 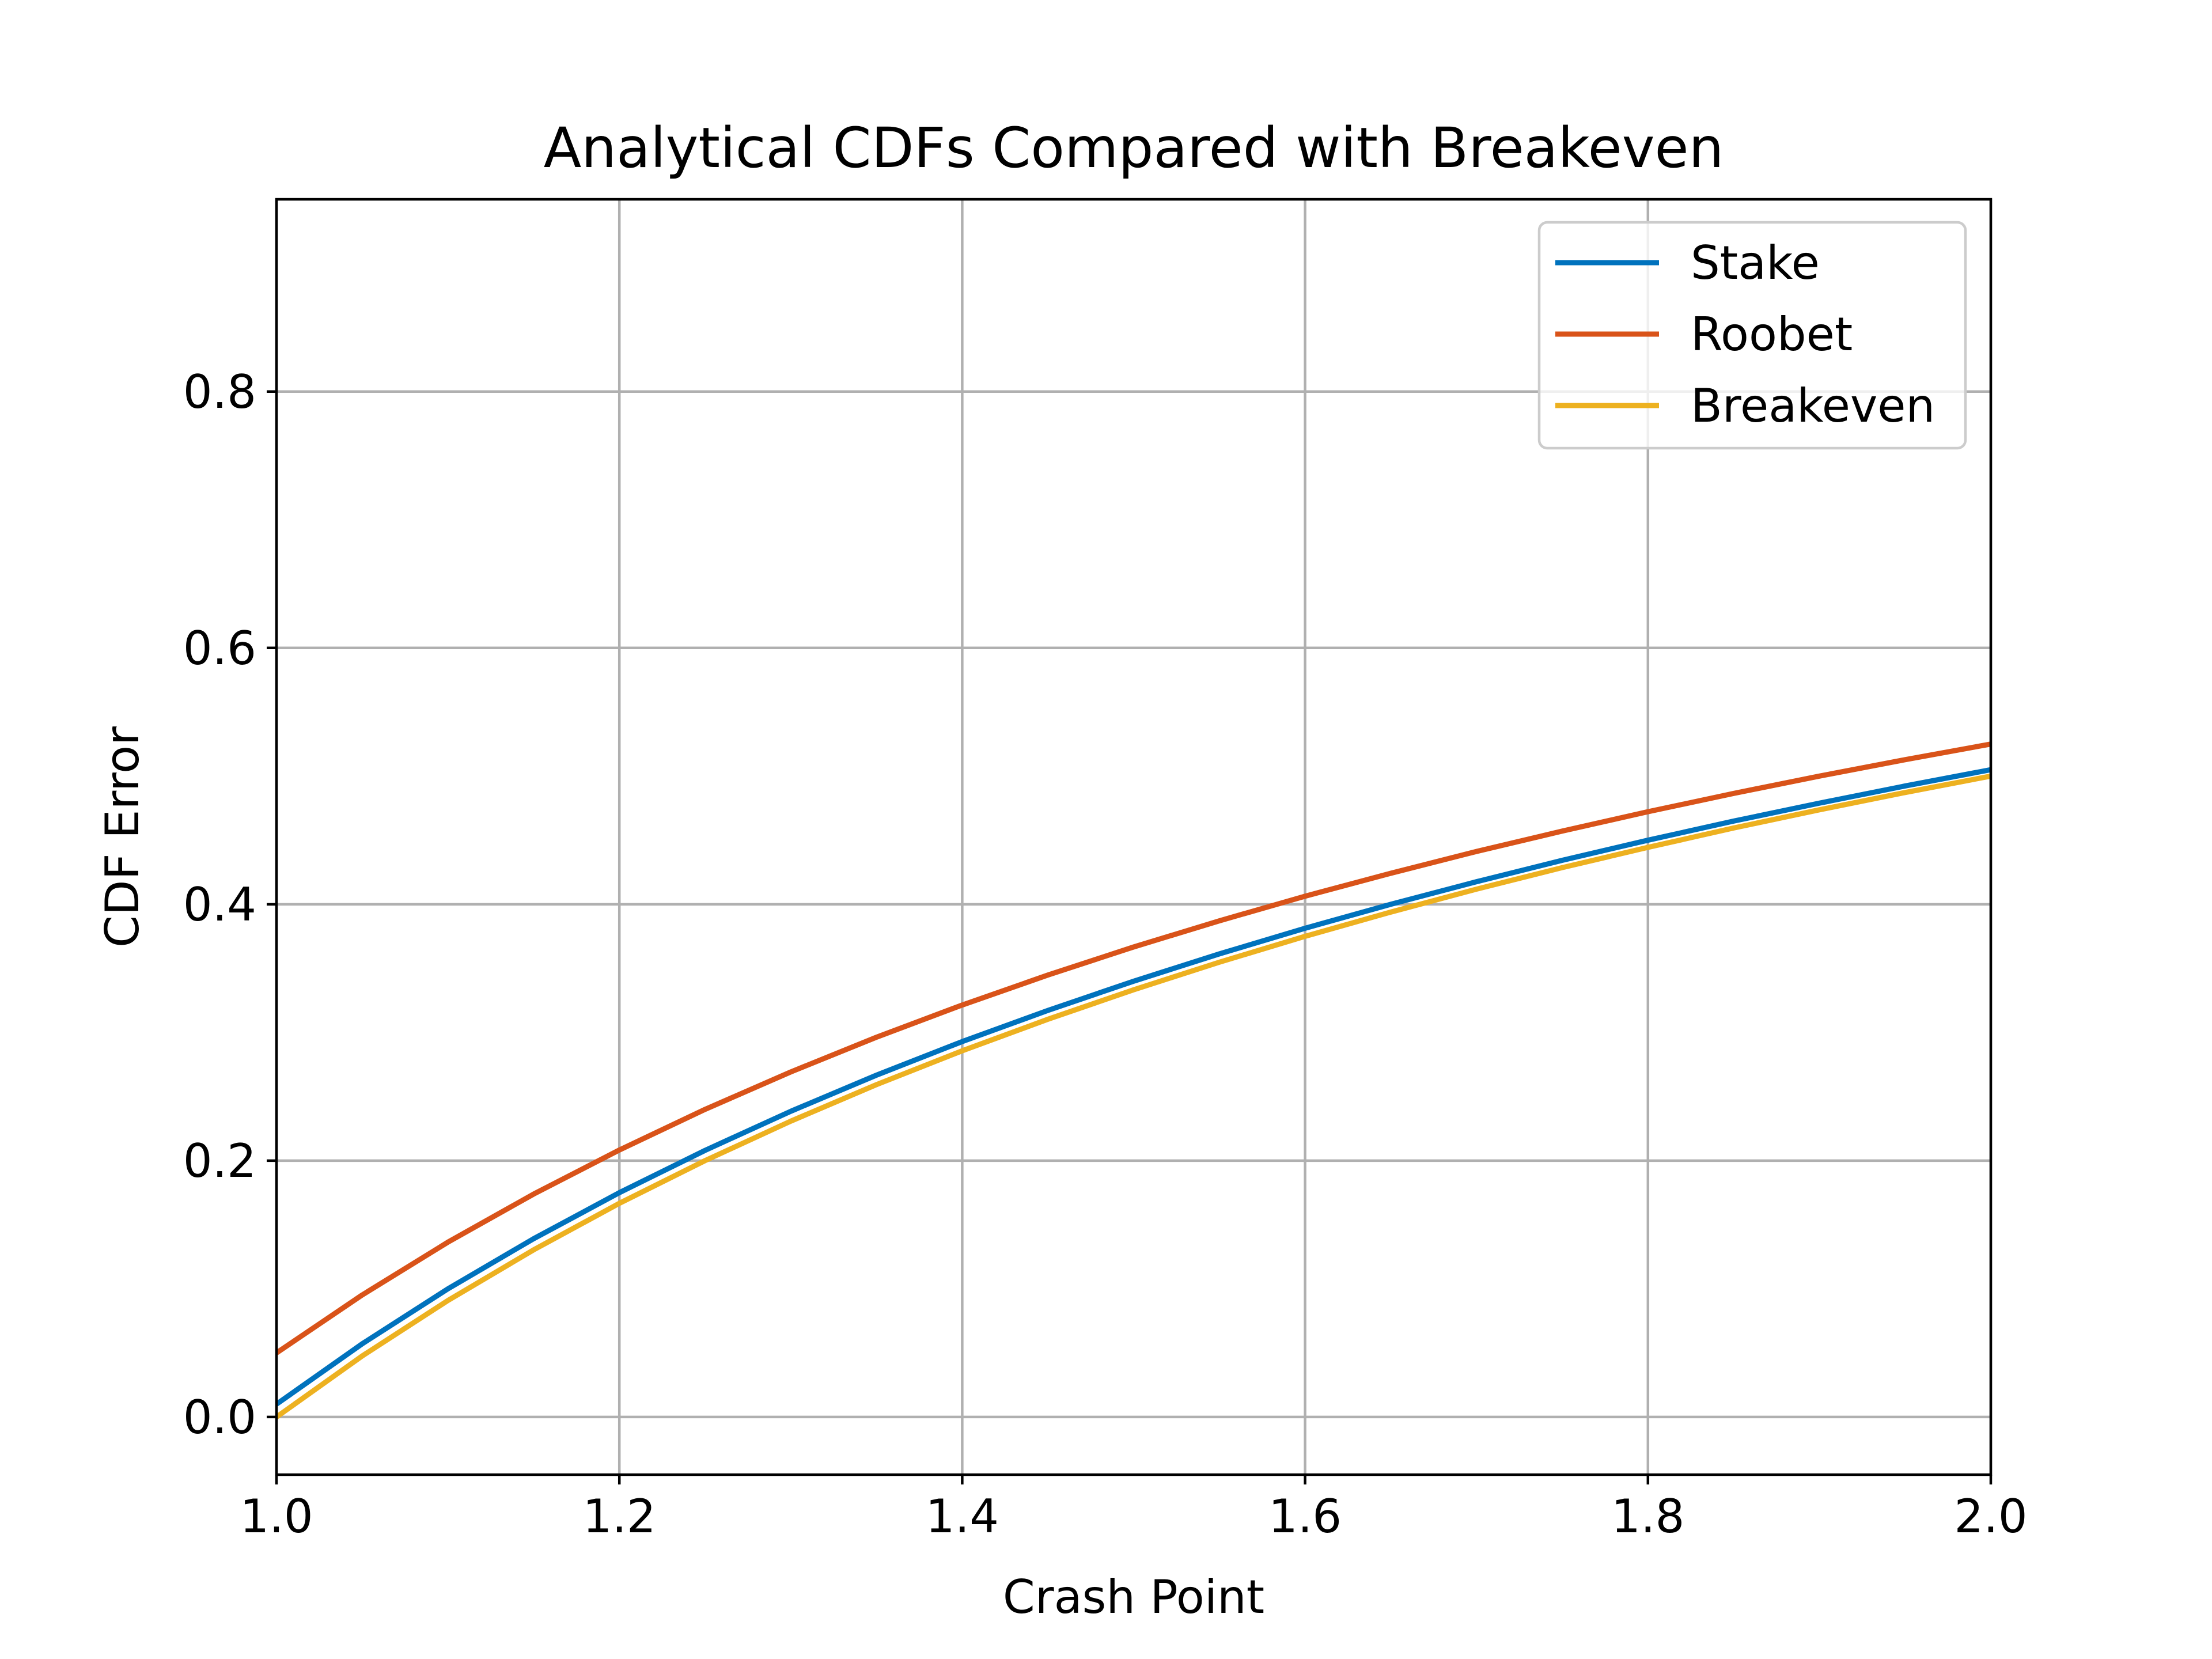 I want to click on chart-title: Analytical CDFs Compared with Breakeven, so click(x=1134, y=148).